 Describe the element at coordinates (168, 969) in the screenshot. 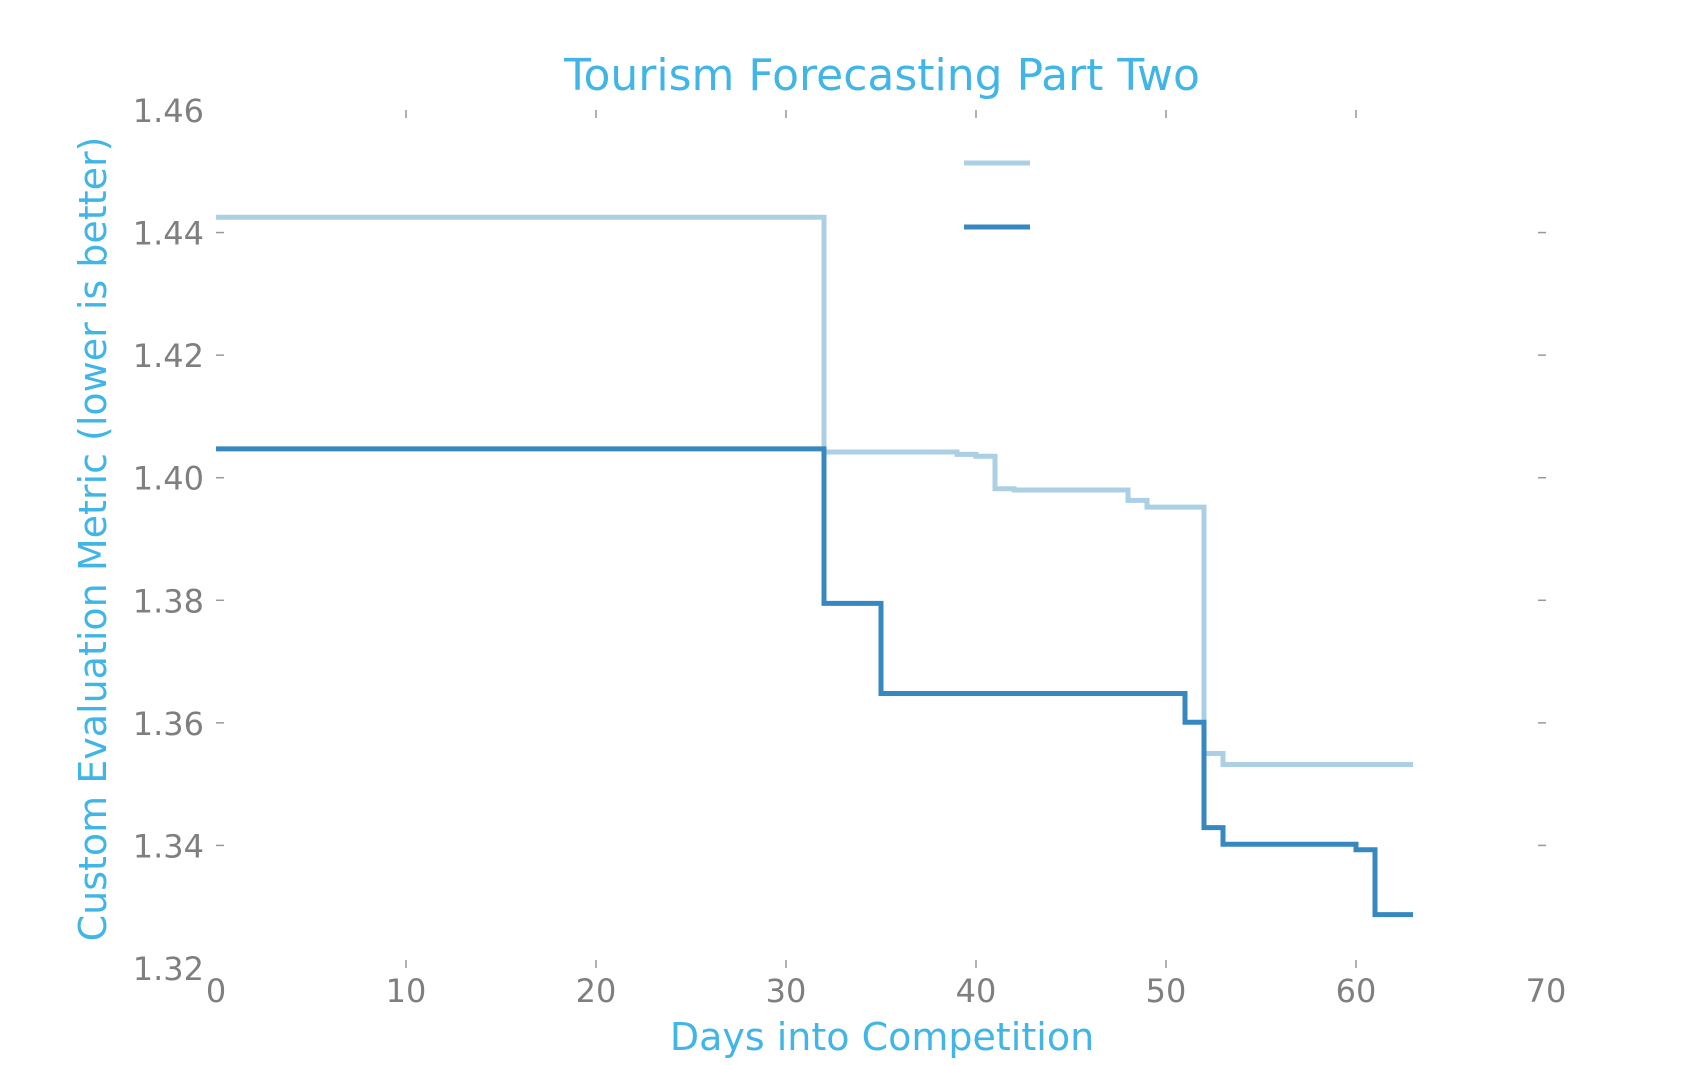

I see `y-tick-label: 1.32` at that location.